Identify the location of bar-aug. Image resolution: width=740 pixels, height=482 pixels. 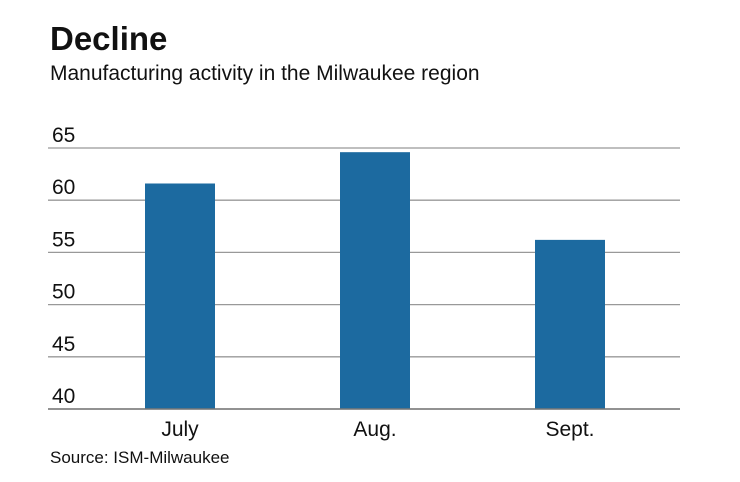
(375, 280).